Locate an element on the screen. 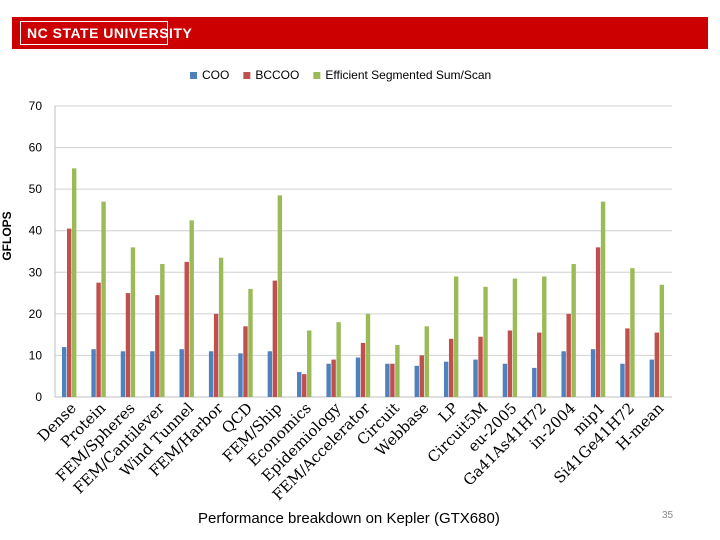  university-banner: NC STATE UNIVERSITY is located at coordinates (360, 33).